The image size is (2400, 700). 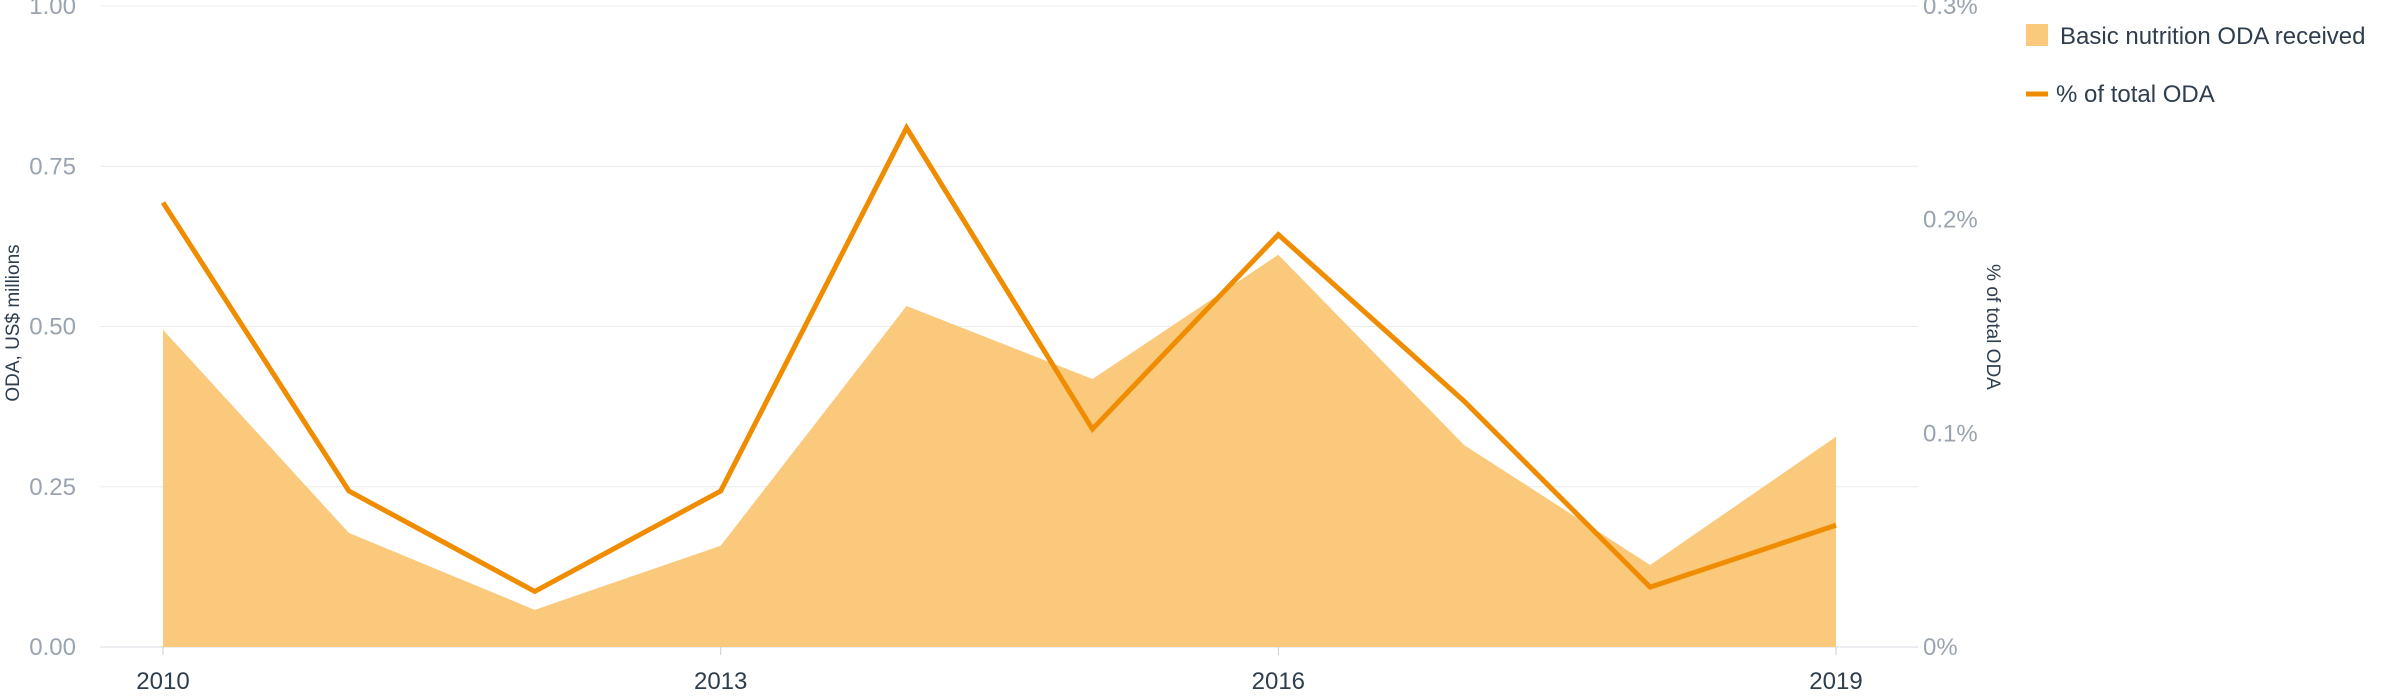 I want to click on left-axis-title: ODA, US$ millions, so click(x=13, y=322).